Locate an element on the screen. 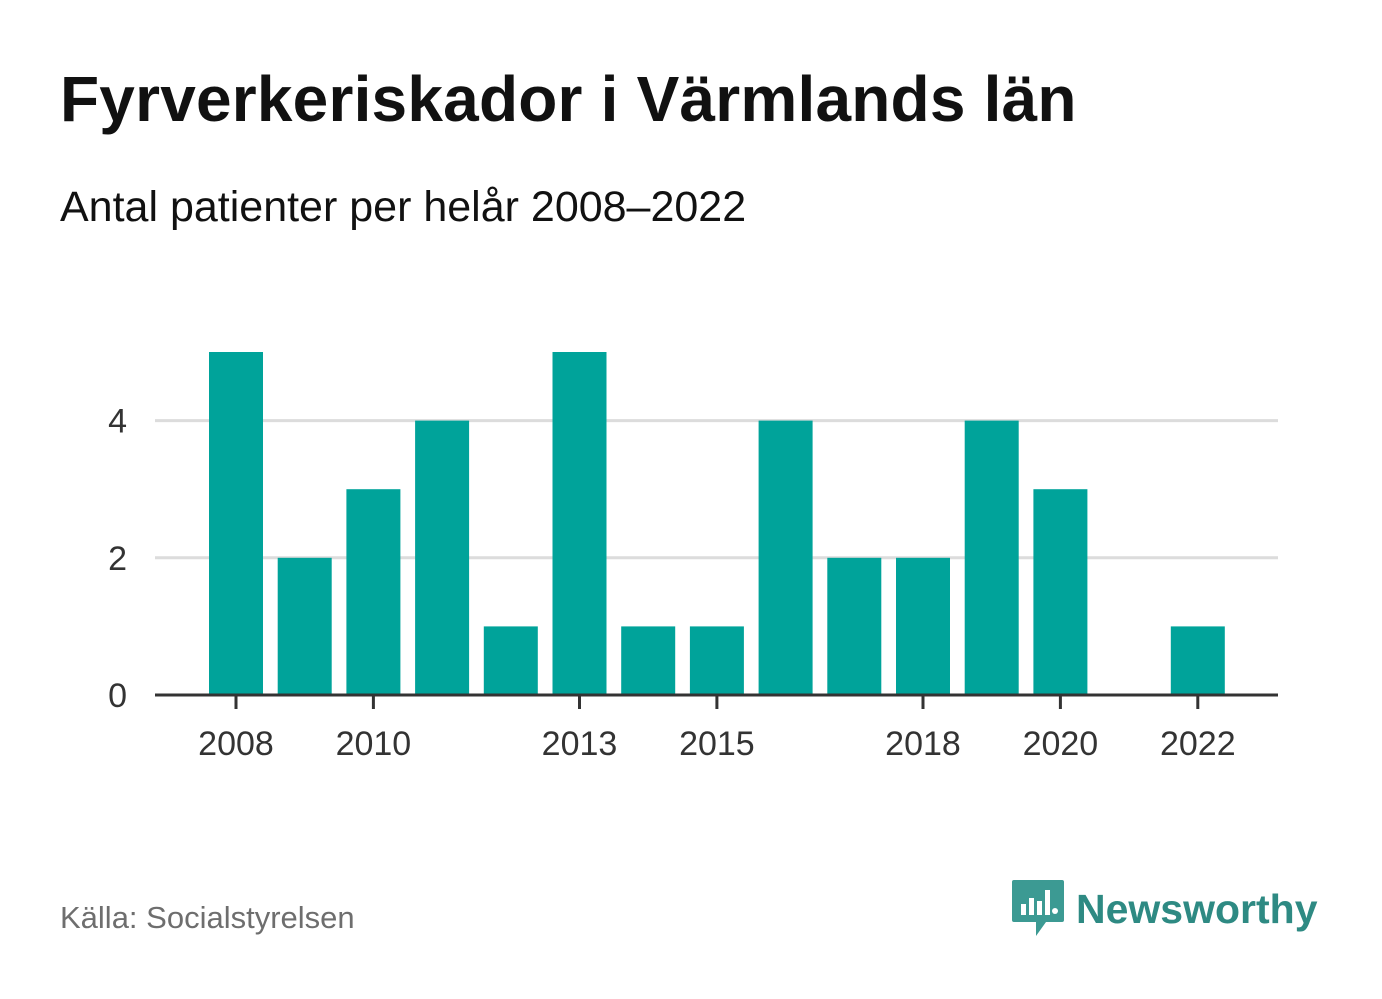 The image size is (1382, 999). bar-2010 is located at coordinates (373, 592).